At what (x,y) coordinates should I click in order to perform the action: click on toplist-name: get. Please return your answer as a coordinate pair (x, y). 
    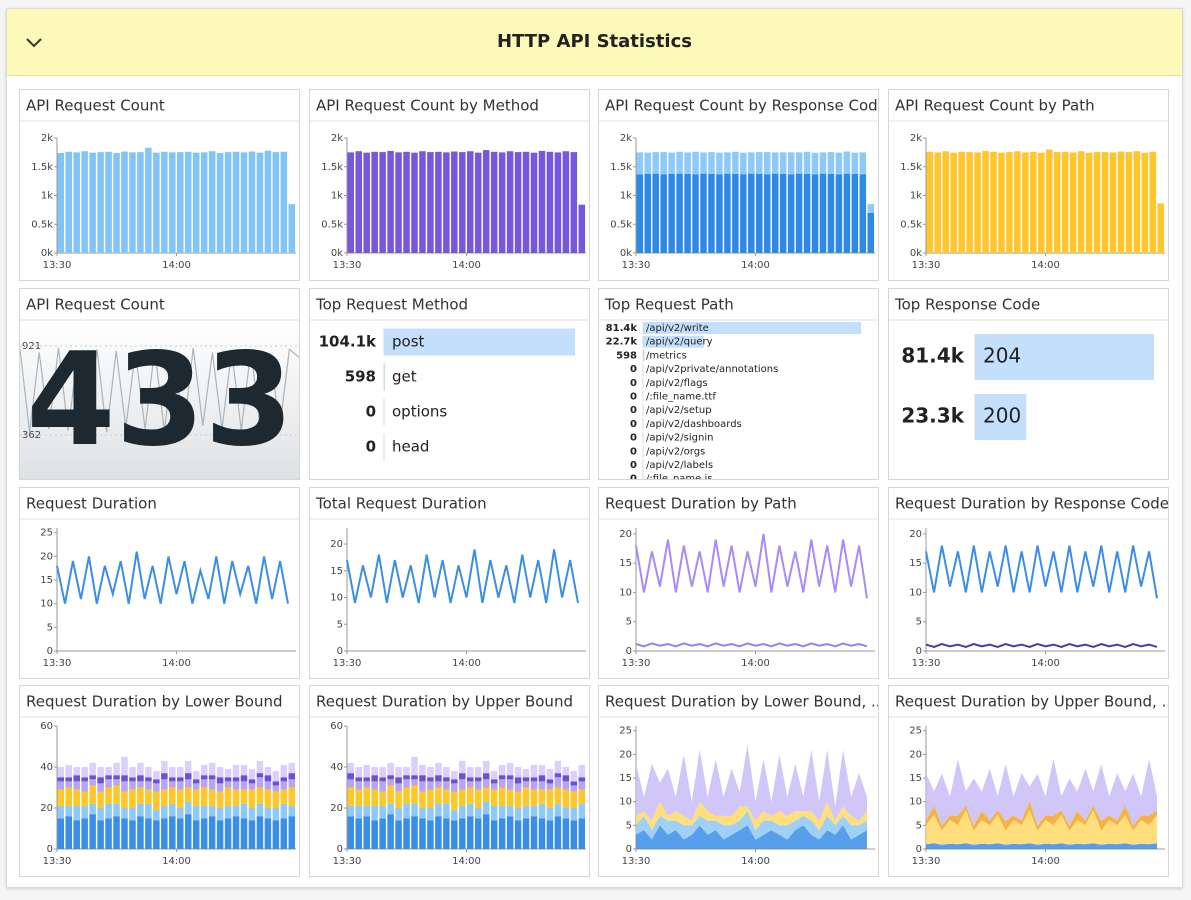
    Looking at the image, I should click on (404, 377).